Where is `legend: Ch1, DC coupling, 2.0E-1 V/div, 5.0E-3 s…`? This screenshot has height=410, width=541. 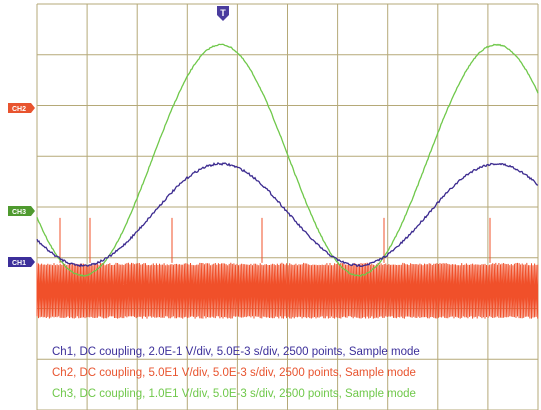
legend: Ch1, DC coupling, 2.0E-1 V/div, 5.0E-3 s… is located at coordinates (236, 373).